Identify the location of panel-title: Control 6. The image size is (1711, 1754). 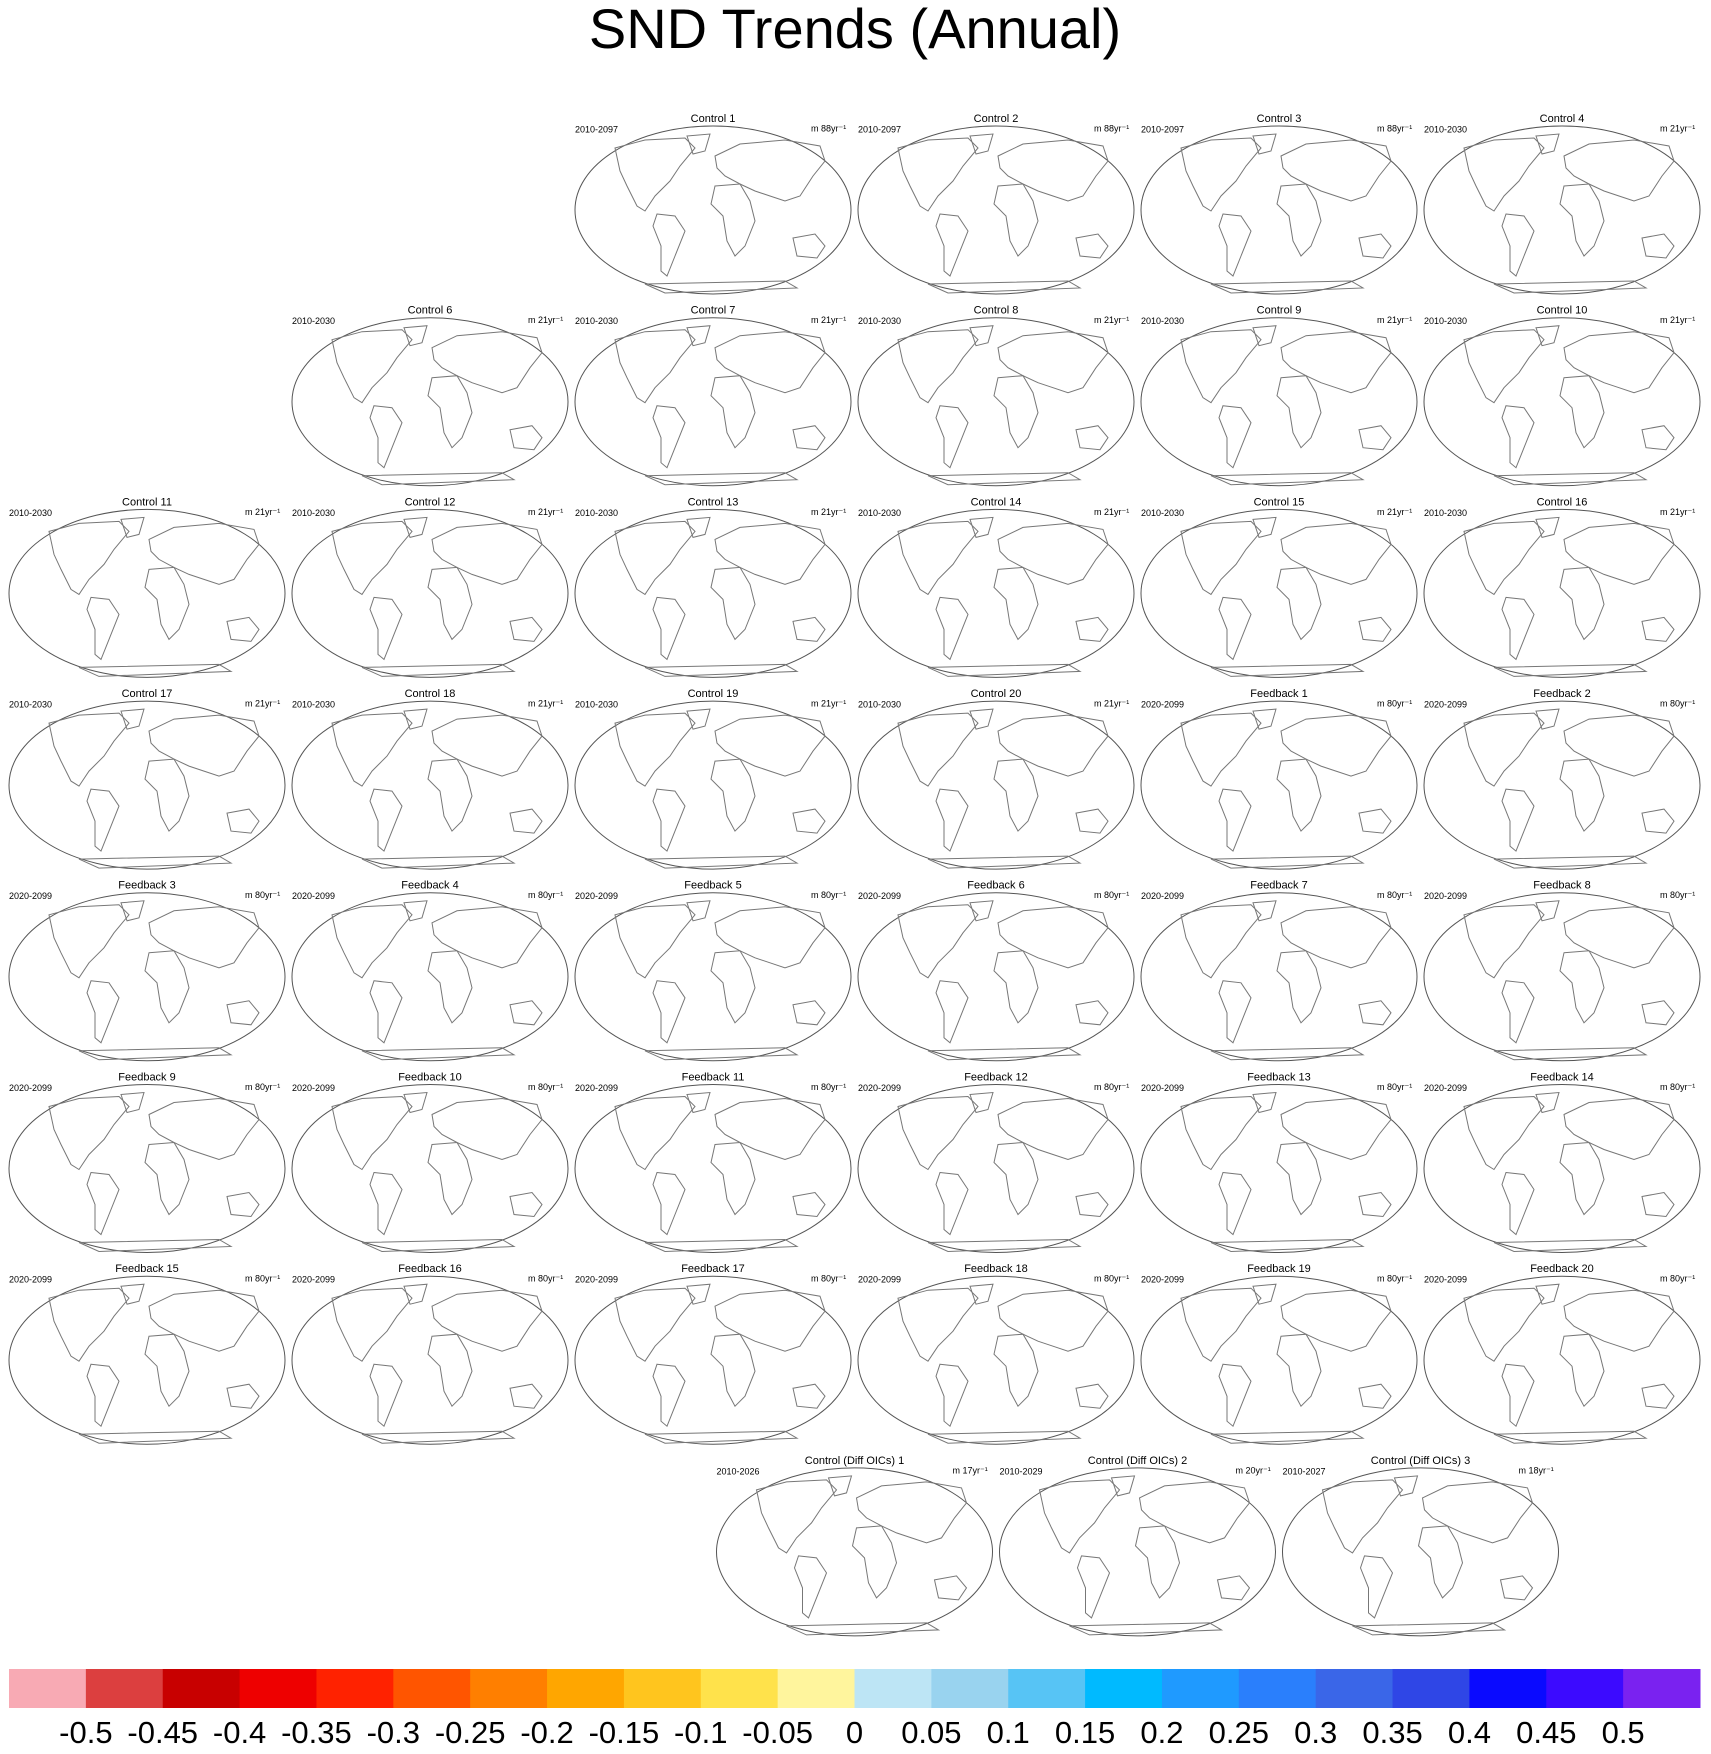
(430, 311).